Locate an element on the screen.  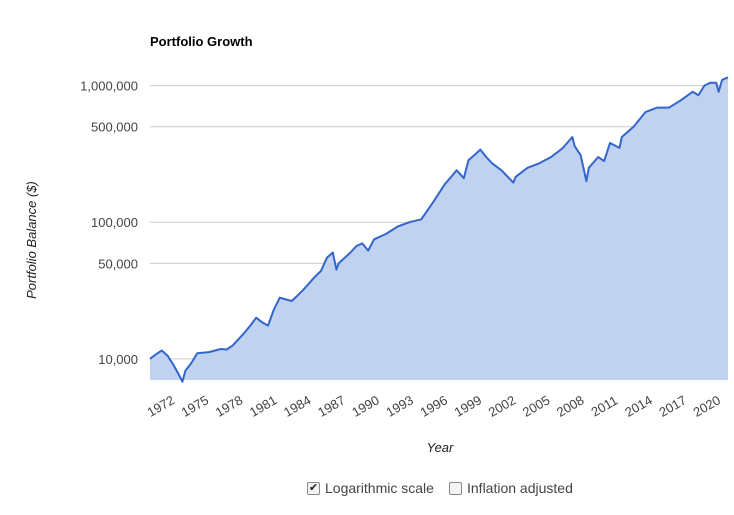
y-tick-label: 1,000,000 is located at coordinates (109, 86).